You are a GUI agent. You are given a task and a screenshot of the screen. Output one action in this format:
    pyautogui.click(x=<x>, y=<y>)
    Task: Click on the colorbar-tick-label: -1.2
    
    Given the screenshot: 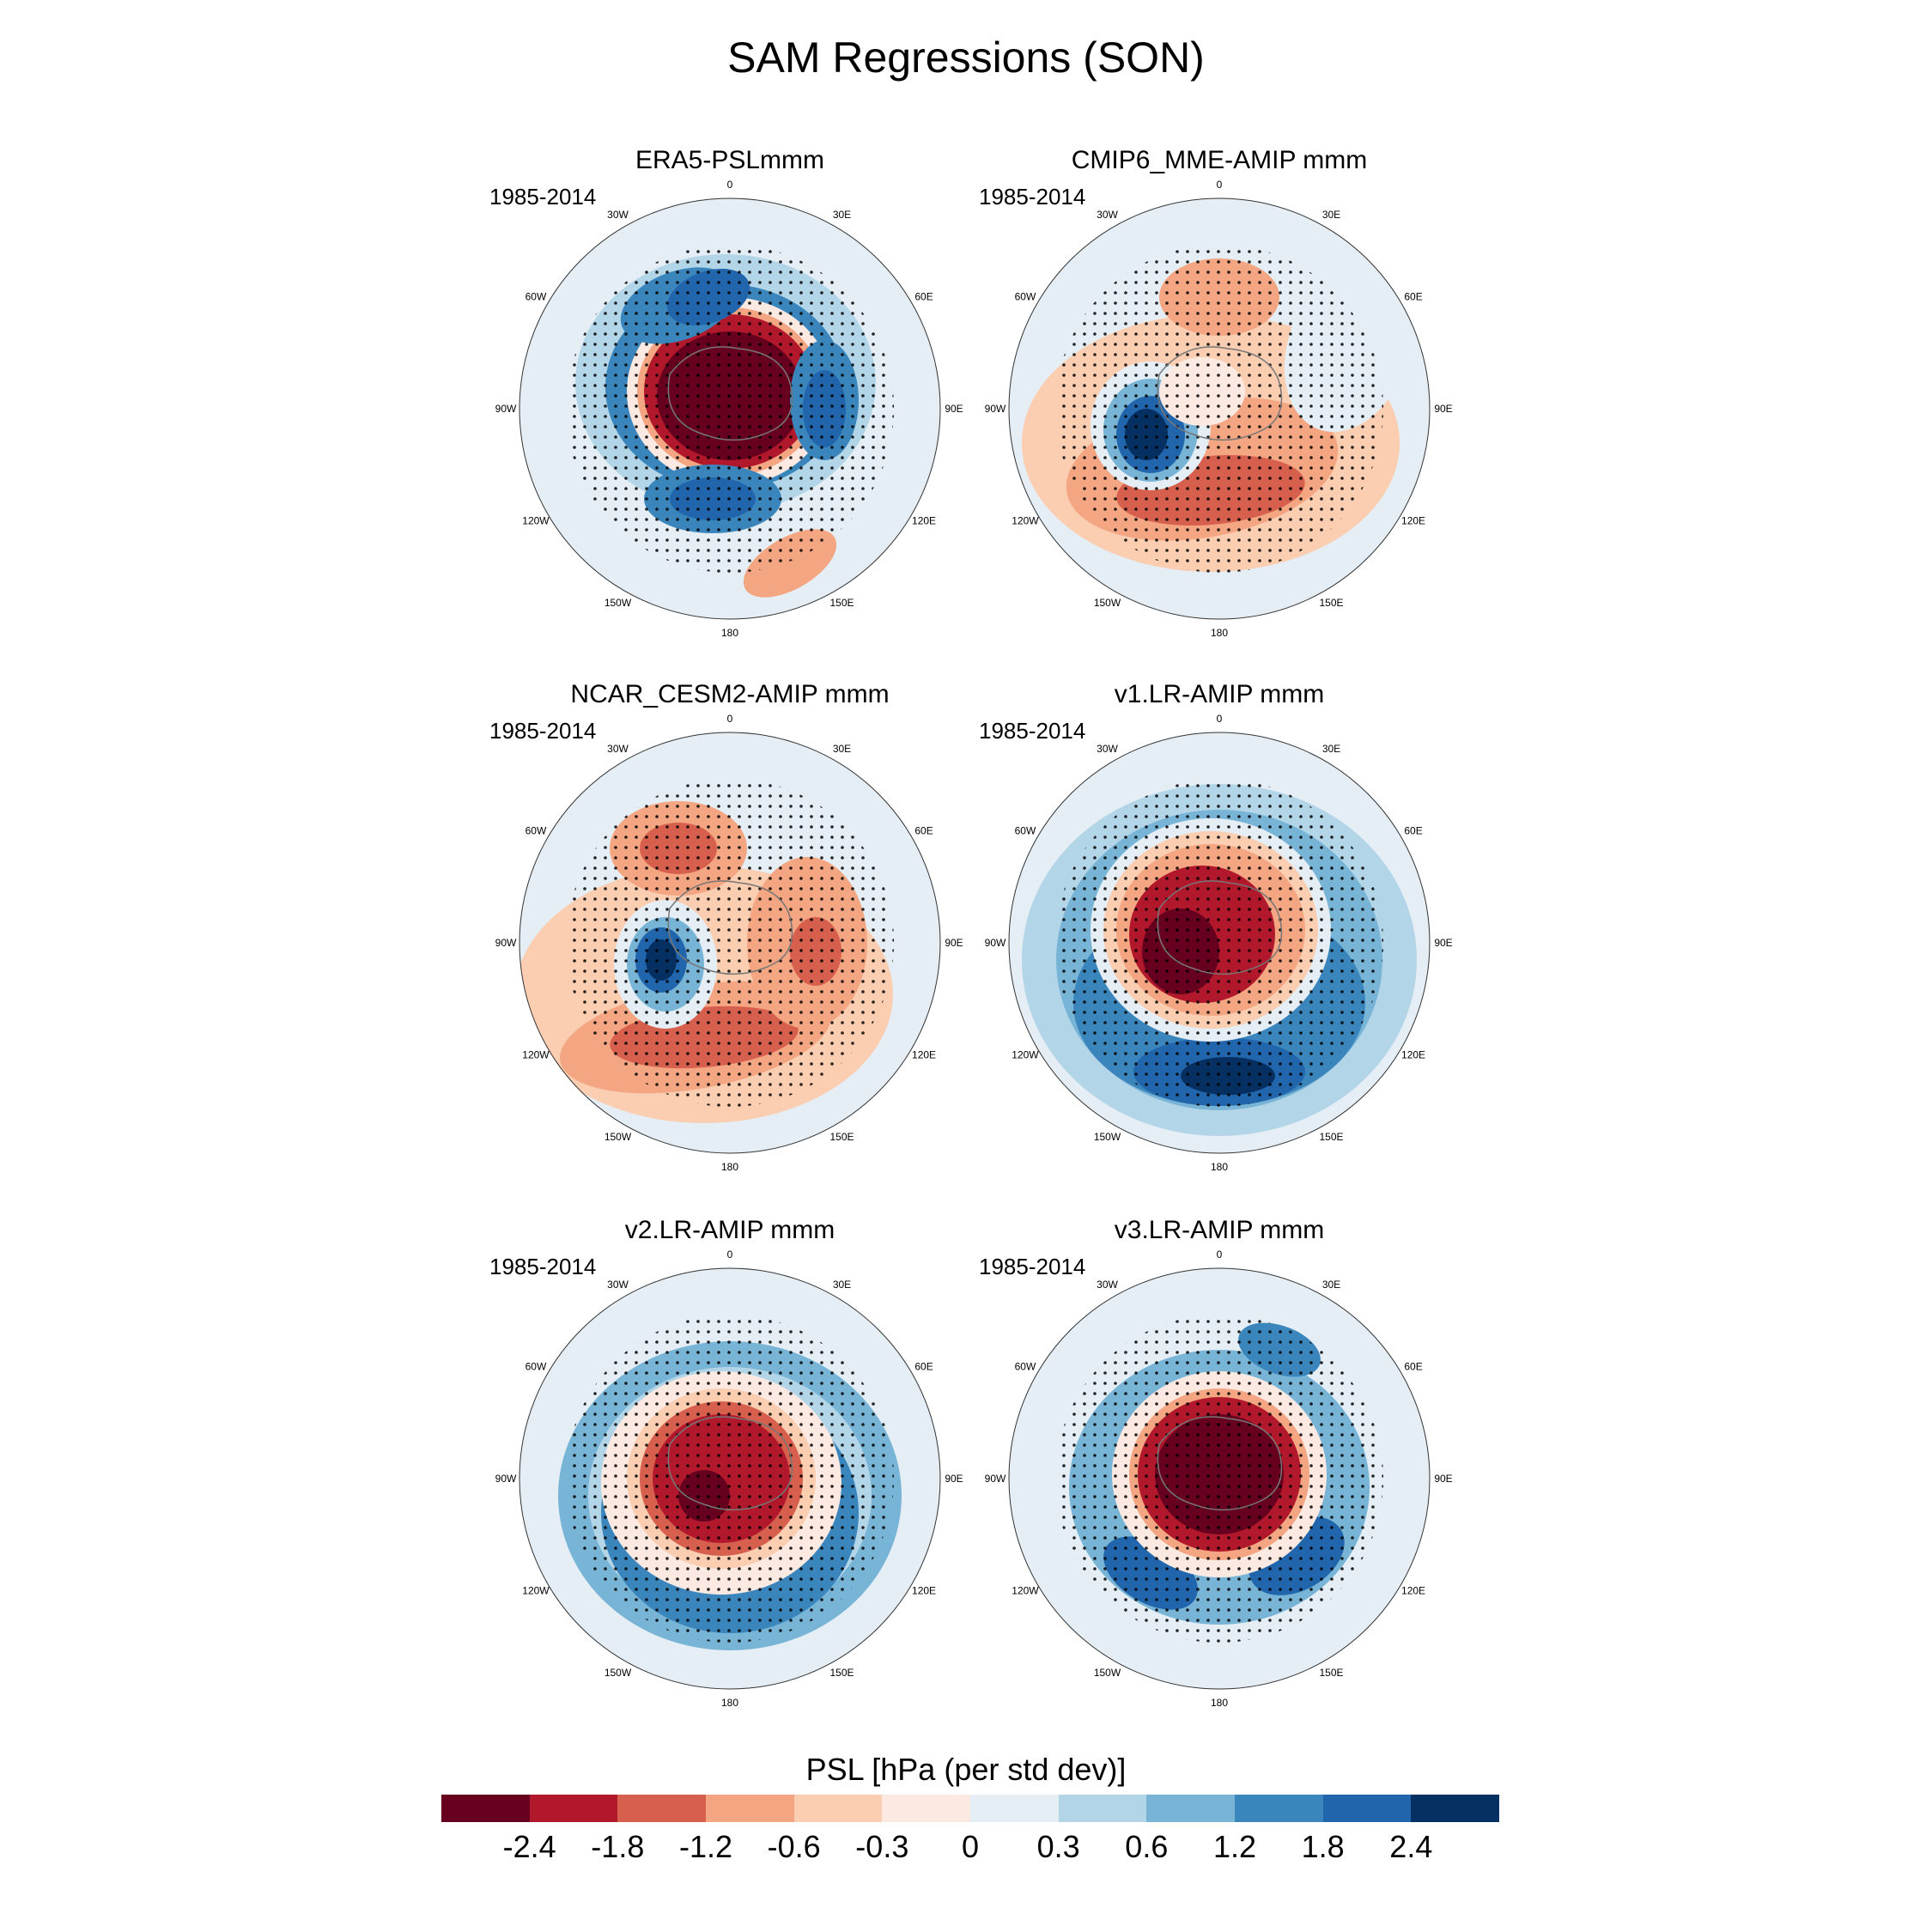 What is the action you would take?
    pyautogui.click(x=705, y=1846)
    